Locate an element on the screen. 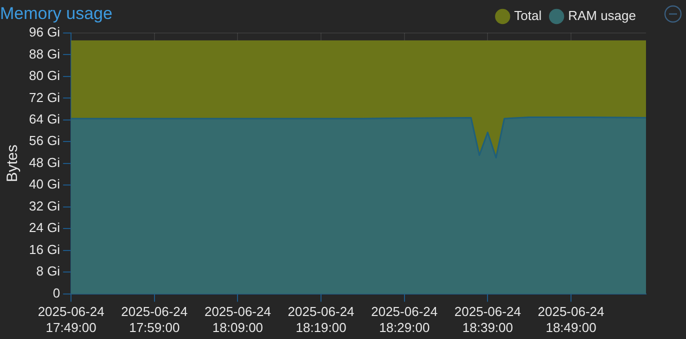 This screenshot has height=339, width=686. y-tick-label: 56 Gi is located at coordinates (44, 140).